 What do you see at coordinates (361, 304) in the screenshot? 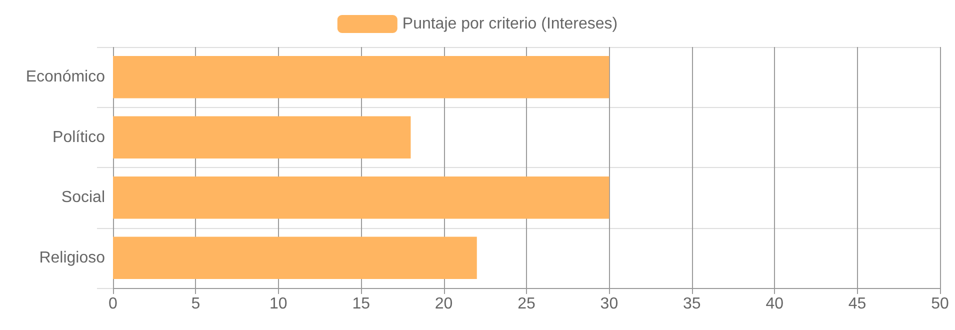
I see `x-tick-label: 15` at bounding box center [361, 304].